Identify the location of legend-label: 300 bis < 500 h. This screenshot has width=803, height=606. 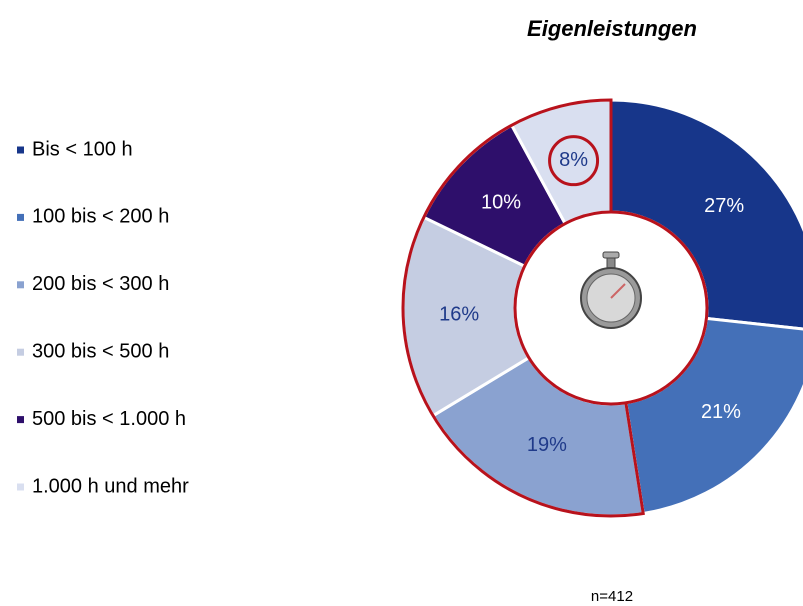
(100, 351).